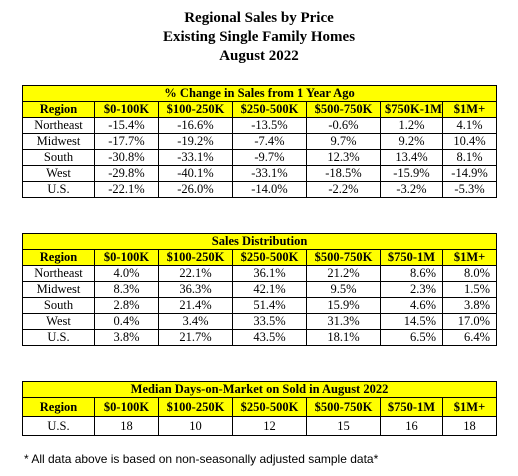 The width and height of the screenshot is (518, 476). I want to click on report-period: August 2022, so click(259, 56).